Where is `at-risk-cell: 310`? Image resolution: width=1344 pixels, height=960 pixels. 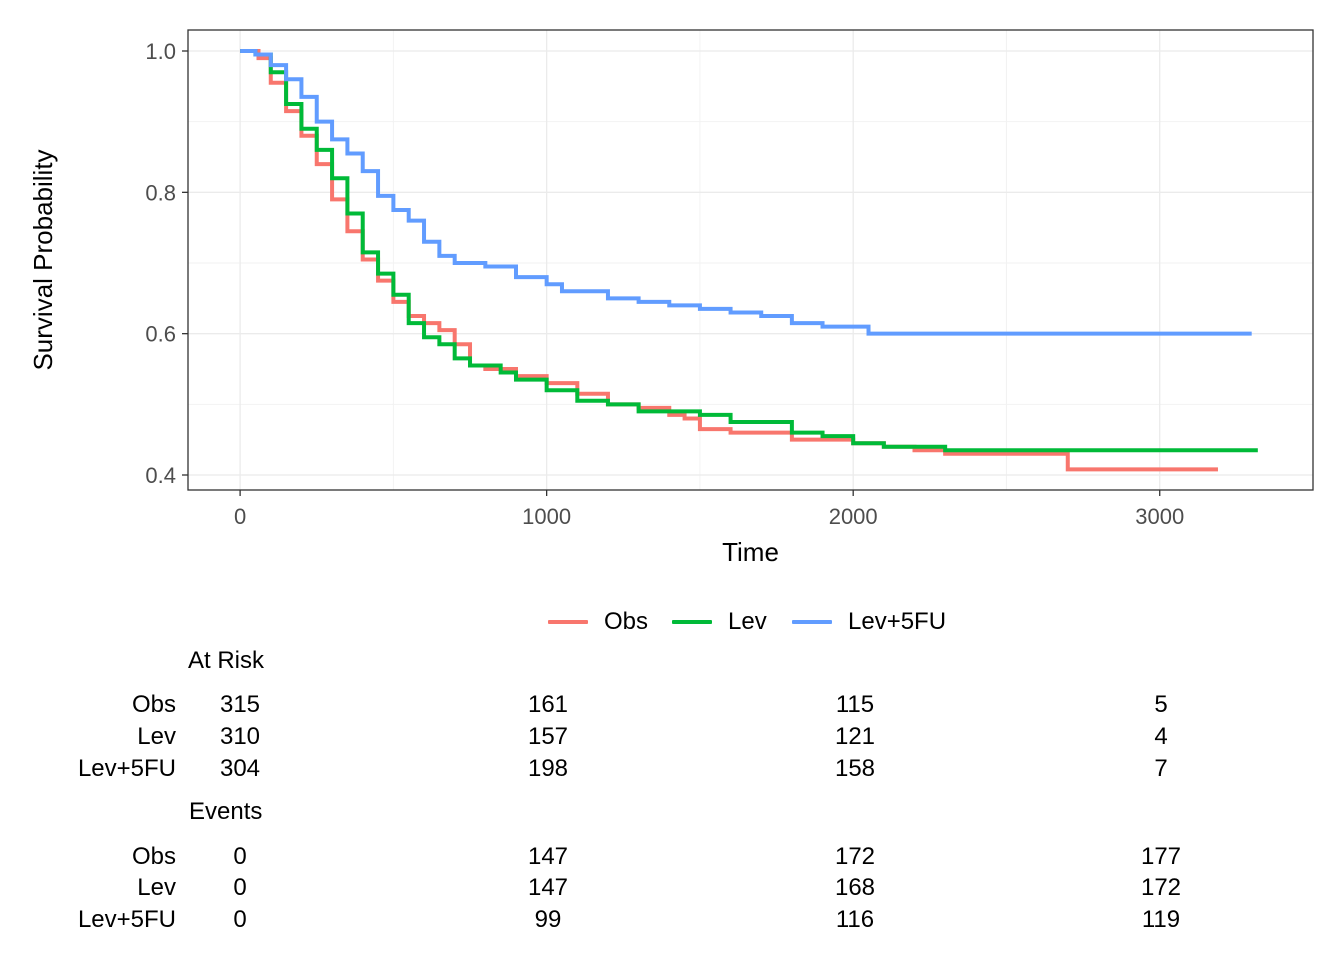
at-risk-cell: 310 is located at coordinates (240, 736).